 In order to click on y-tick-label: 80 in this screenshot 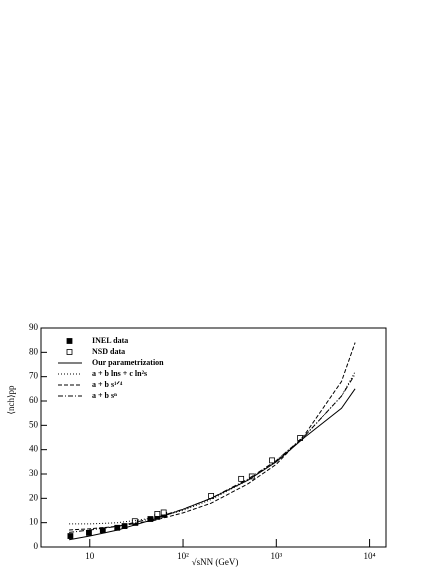, I will do `click(34, 351)`.